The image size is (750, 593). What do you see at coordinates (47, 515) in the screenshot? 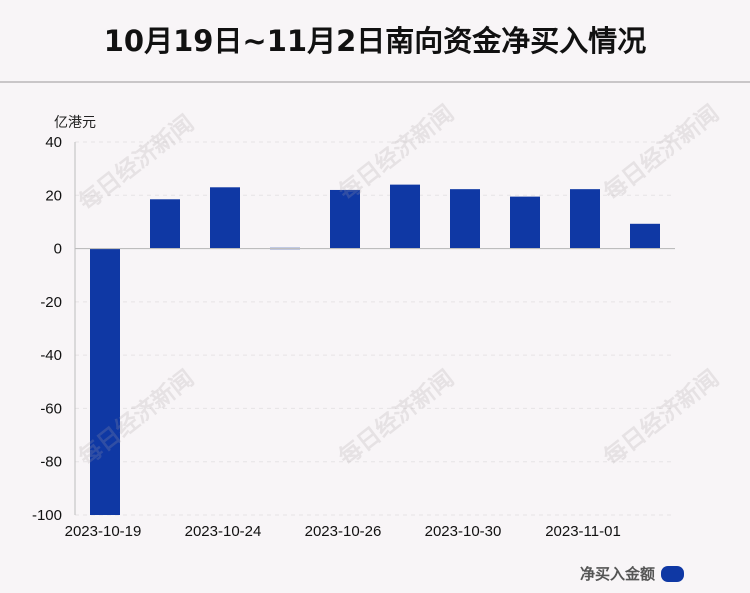
I see `y-tick-label: -100` at bounding box center [47, 515].